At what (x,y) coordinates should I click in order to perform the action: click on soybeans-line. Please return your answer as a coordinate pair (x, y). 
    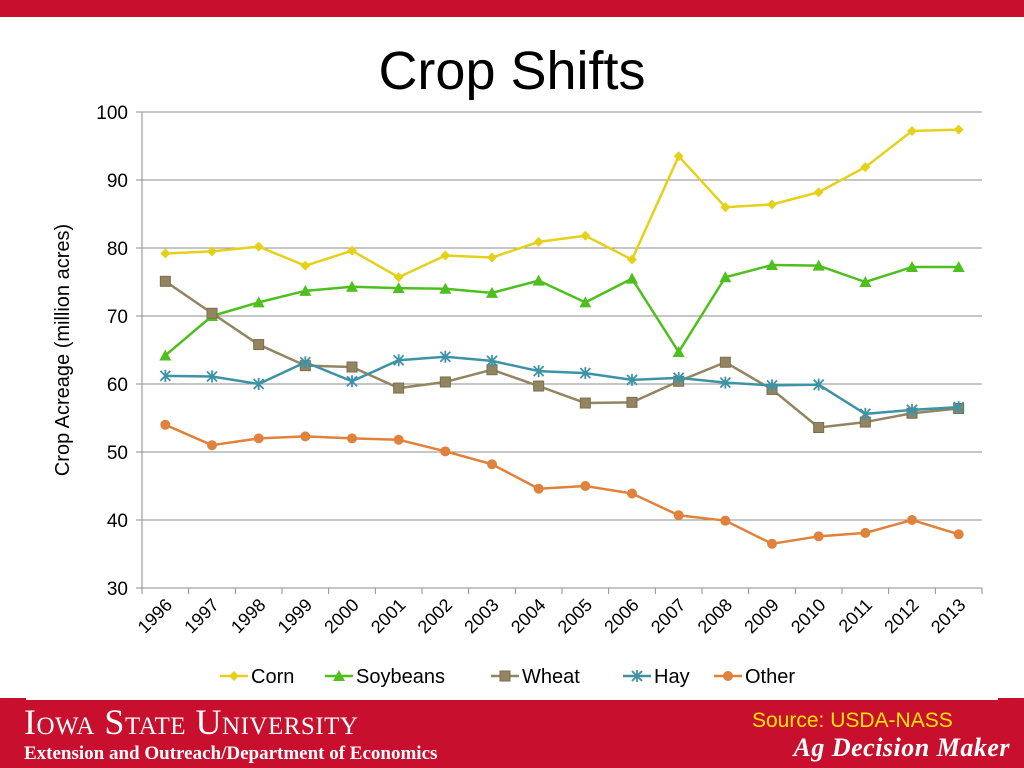
    Looking at the image, I should click on (561, 310).